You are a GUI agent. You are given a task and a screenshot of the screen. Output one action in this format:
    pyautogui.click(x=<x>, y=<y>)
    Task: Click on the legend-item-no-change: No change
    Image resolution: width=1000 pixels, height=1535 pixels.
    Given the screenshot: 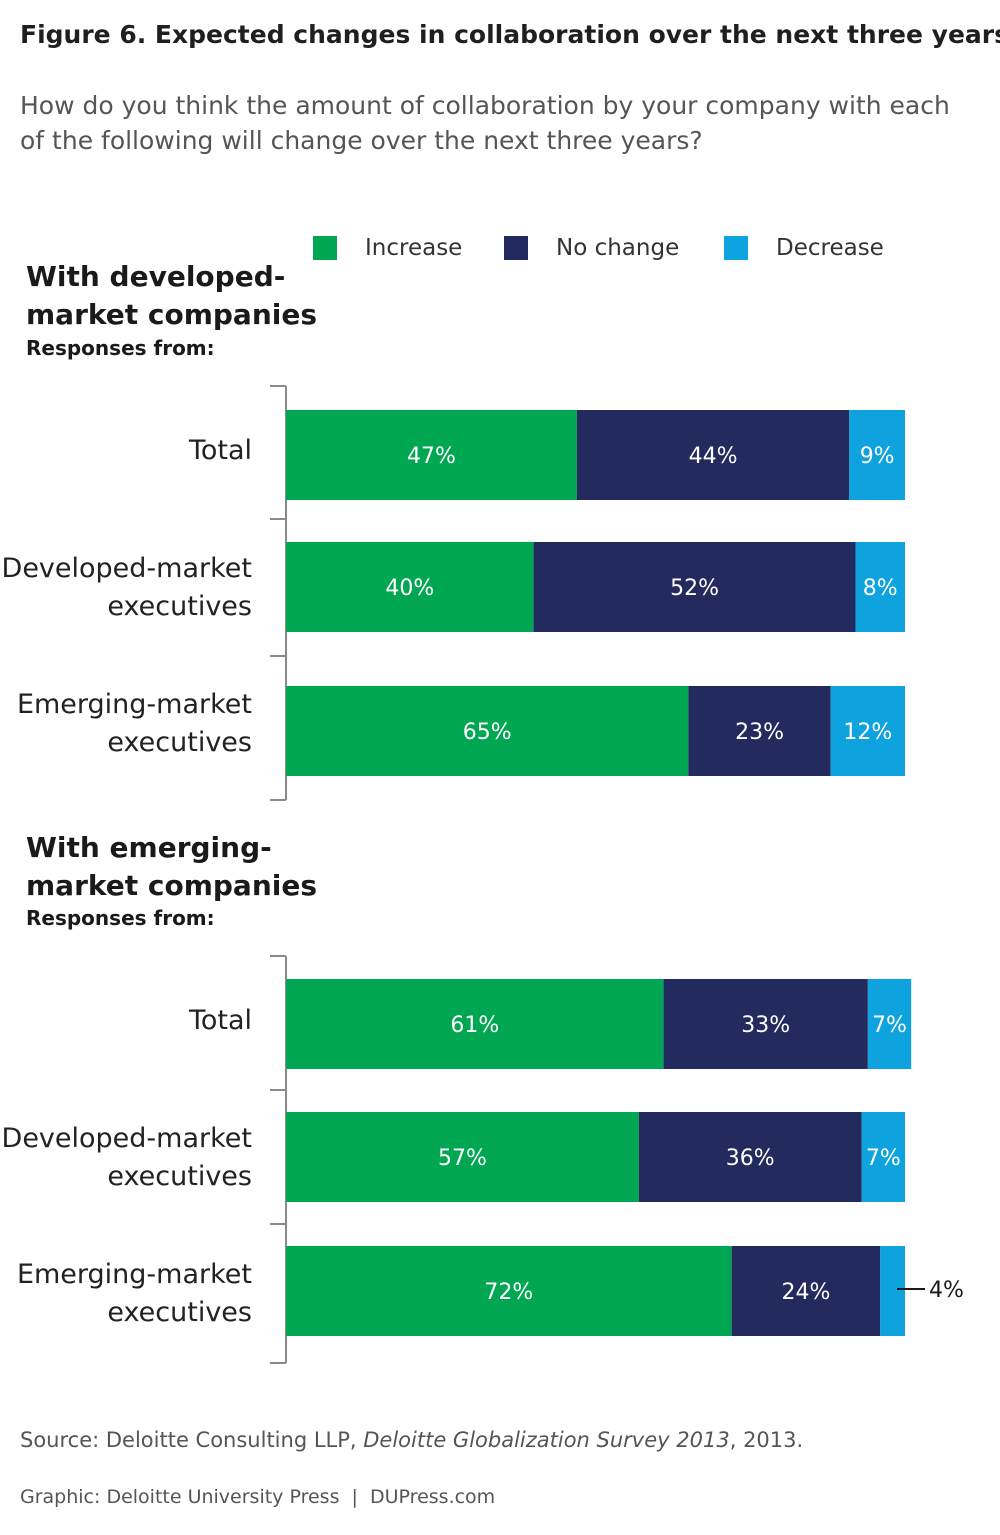 What is the action you would take?
    pyautogui.click(x=591, y=248)
    